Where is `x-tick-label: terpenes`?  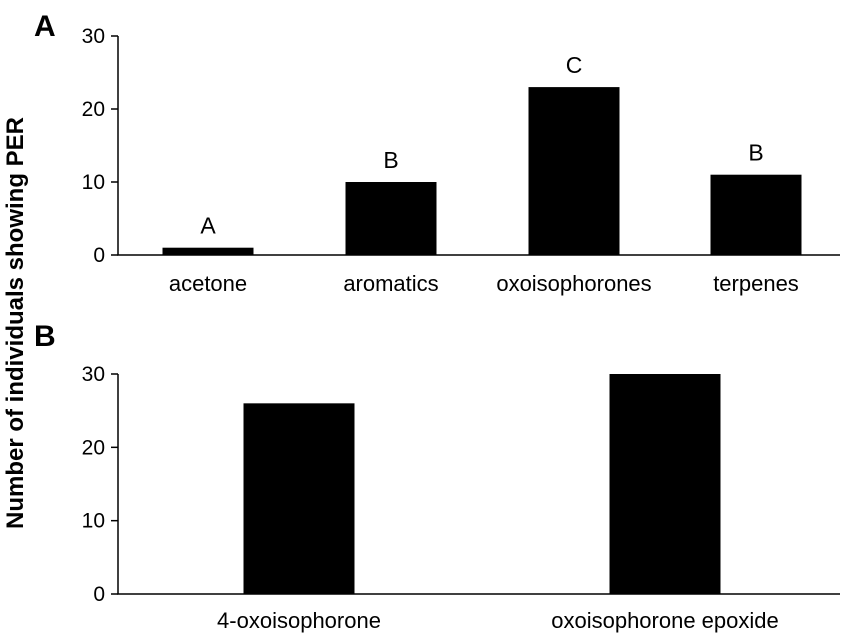
x-tick-label: terpenes is located at coordinates (756, 283).